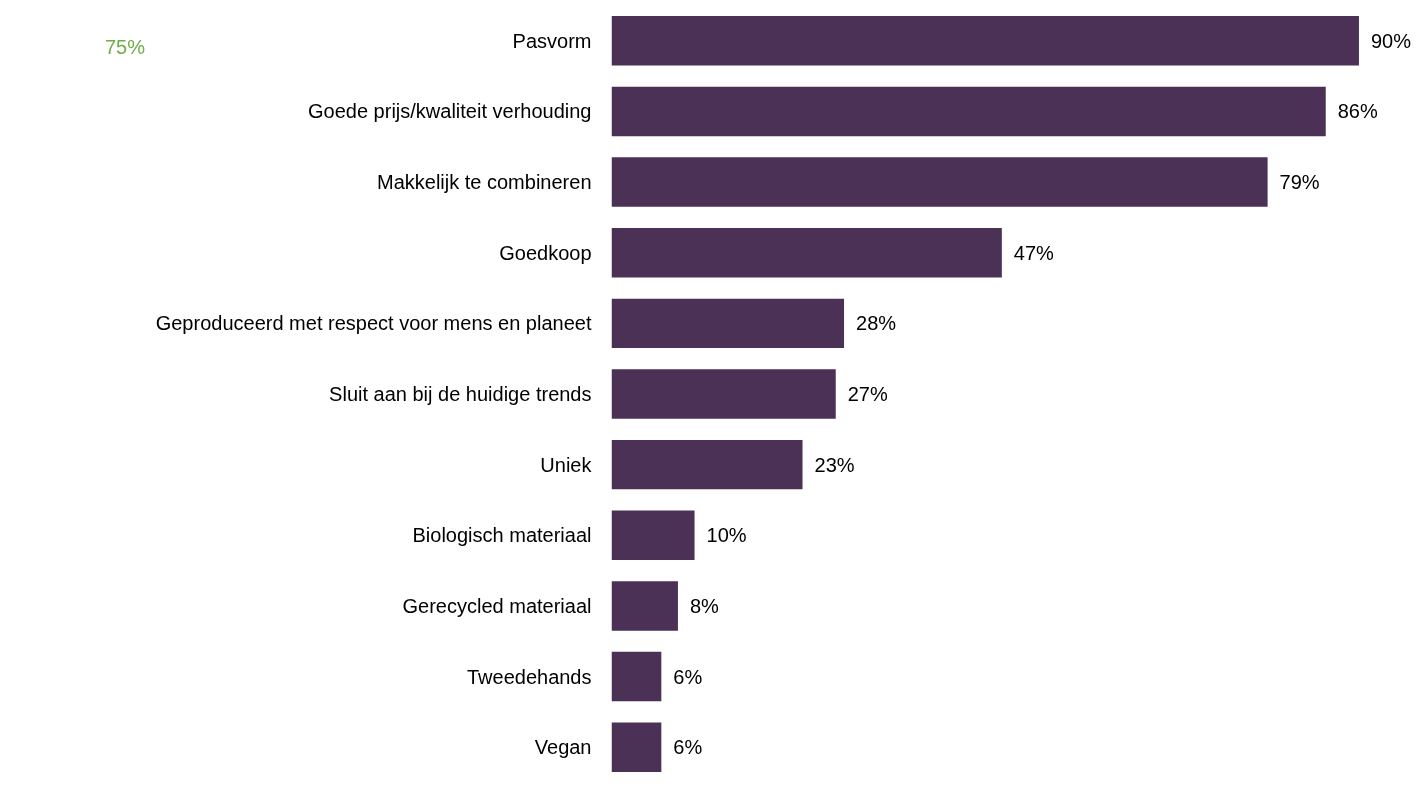 Image resolution: width=1422 pixels, height=787 pixels. I want to click on data-label: 10%, so click(726, 535).